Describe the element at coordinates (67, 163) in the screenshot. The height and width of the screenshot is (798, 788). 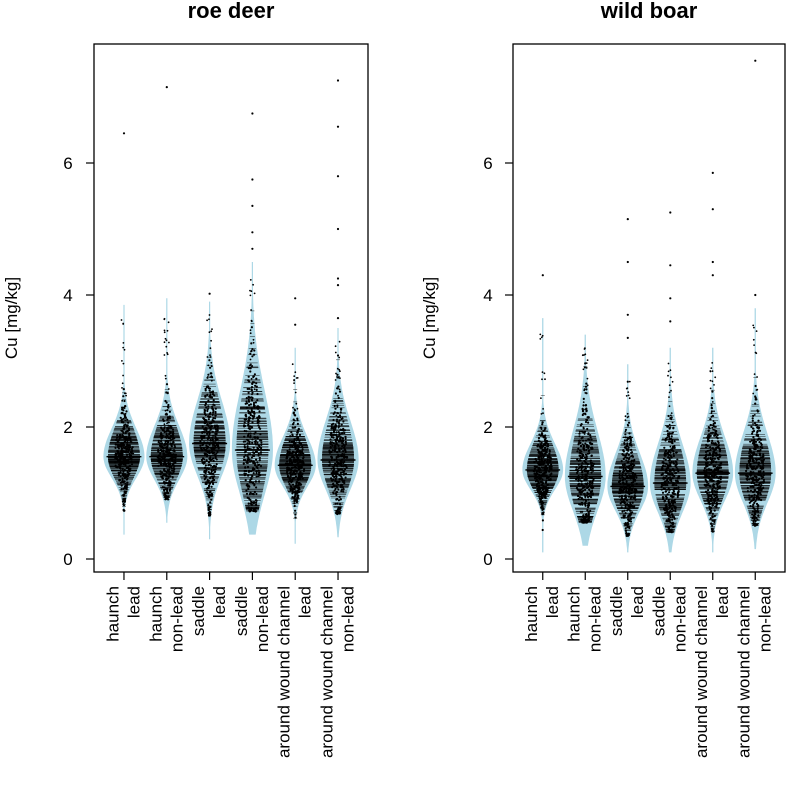
I see `y-tick-label: 6` at that location.